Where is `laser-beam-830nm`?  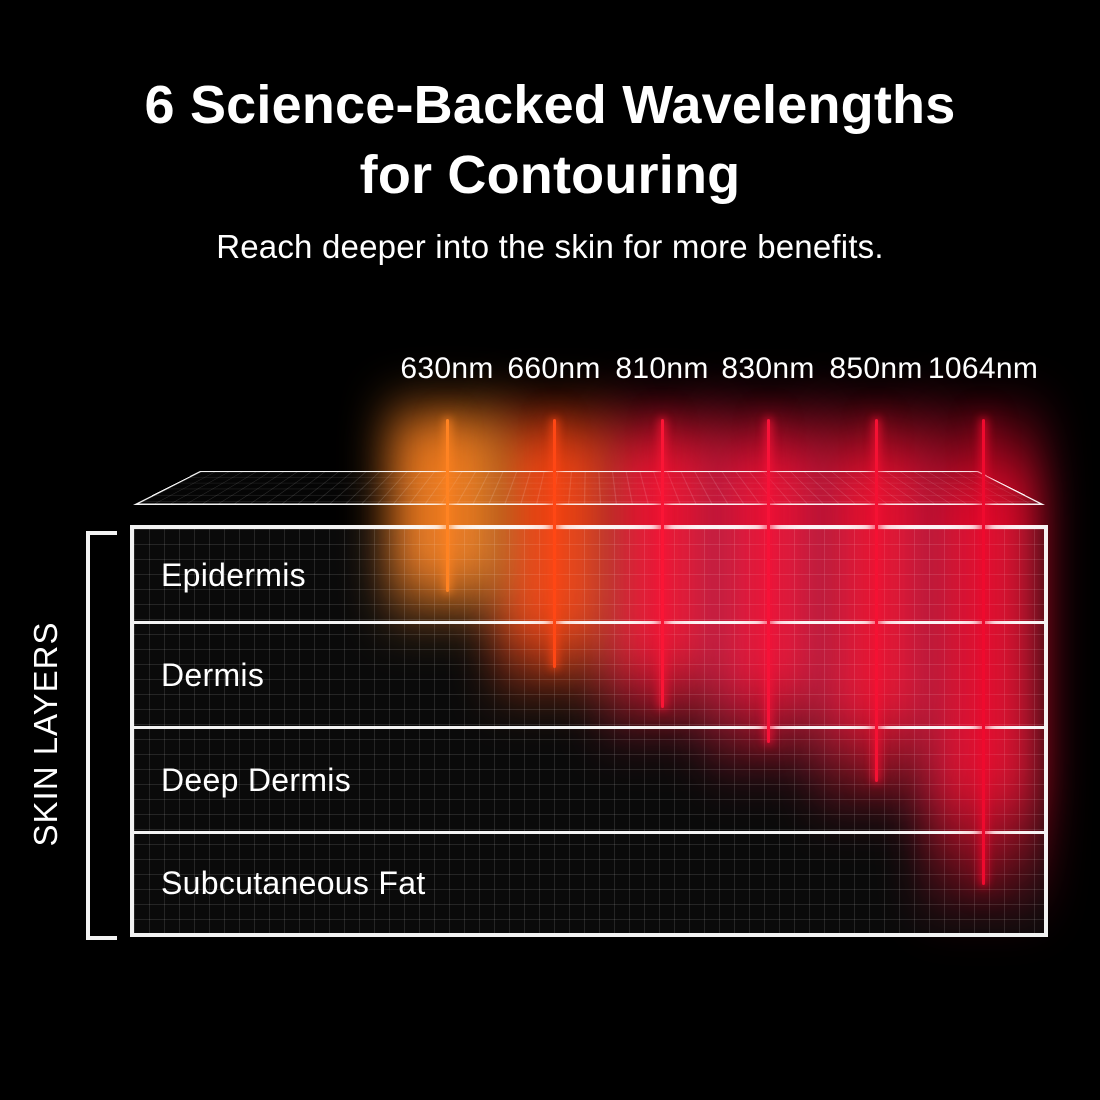 laser-beam-830nm is located at coordinates (768, 581).